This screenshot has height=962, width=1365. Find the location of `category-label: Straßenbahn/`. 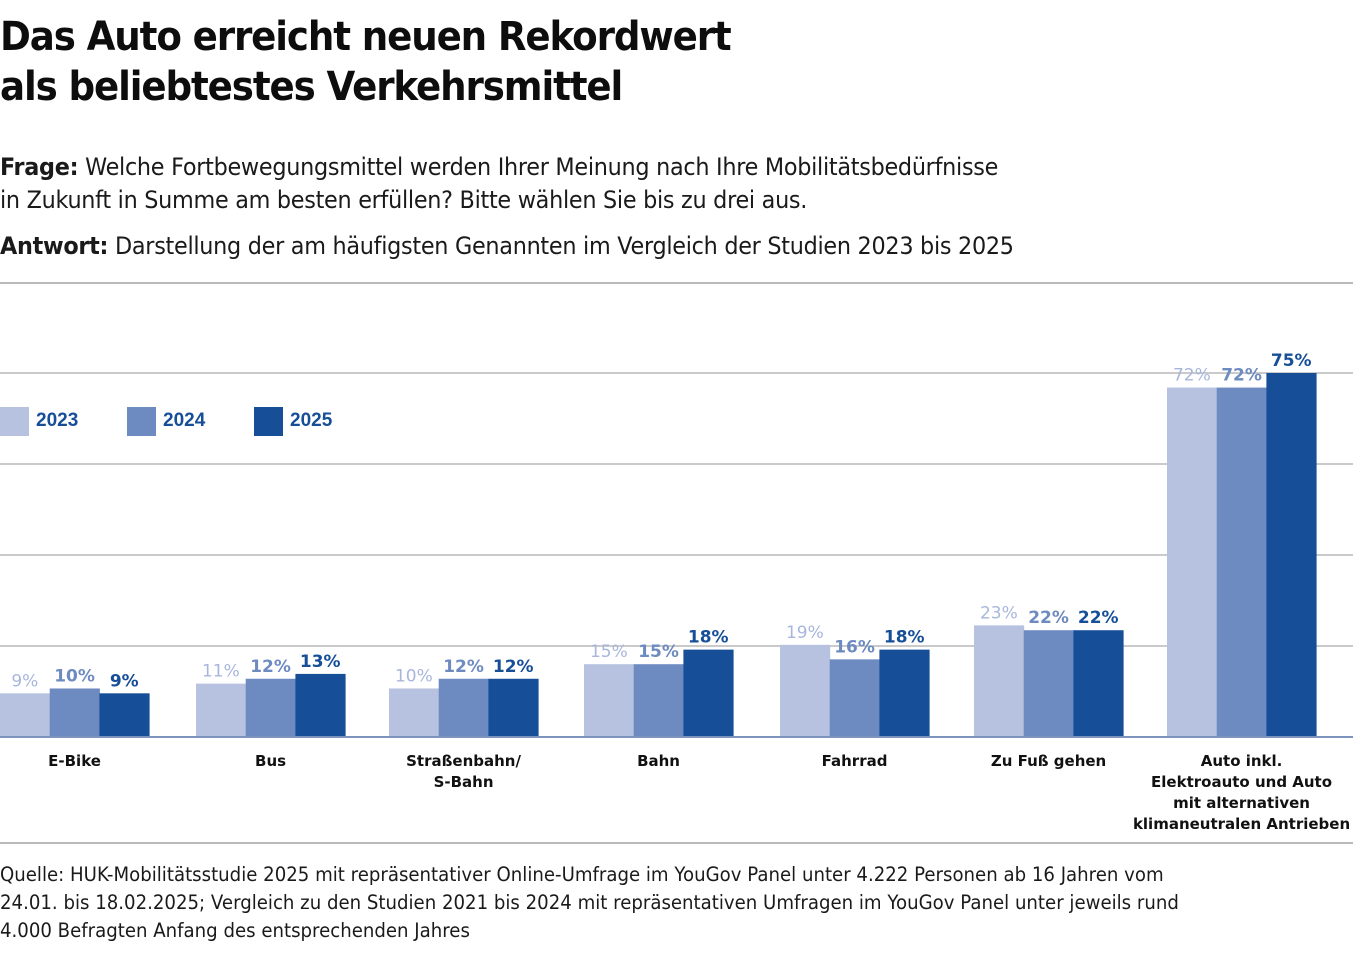

category-label: Straßenbahn/ is located at coordinates (463, 761).